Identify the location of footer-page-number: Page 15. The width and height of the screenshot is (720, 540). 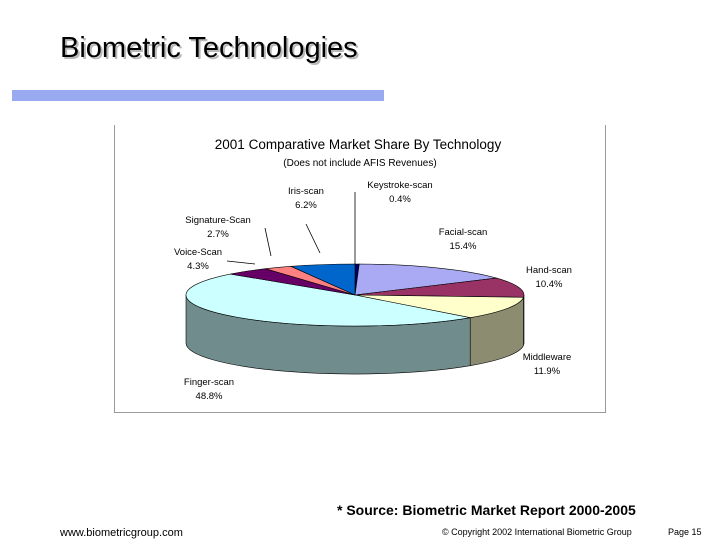
(685, 532).